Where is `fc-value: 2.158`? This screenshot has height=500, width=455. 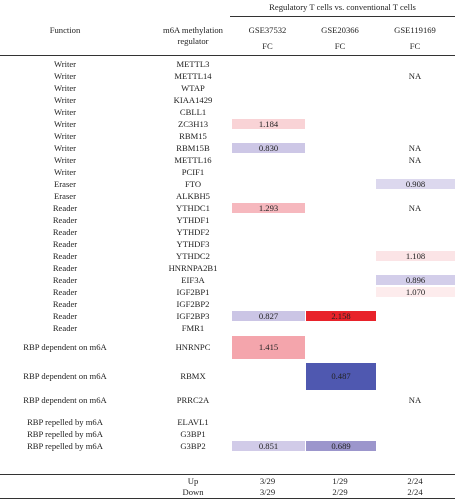
fc-value: 2.158 is located at coordinates (341, 316).